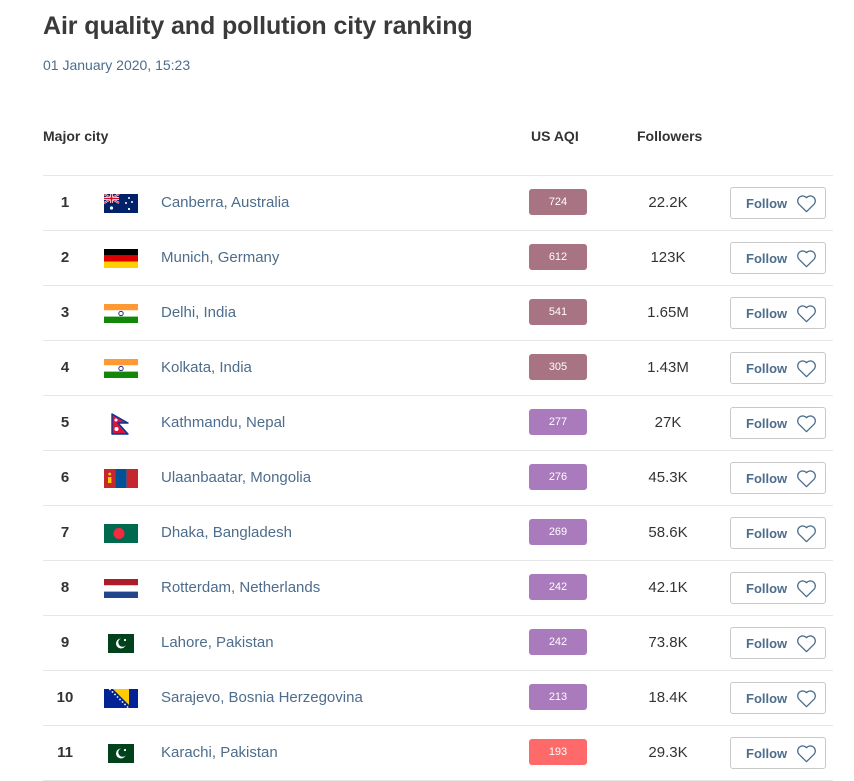  What do you see at coordinates (199, 312) in the screenshot?
I see `city-name-link: Delhi, India` at bounding box center [199, 312].